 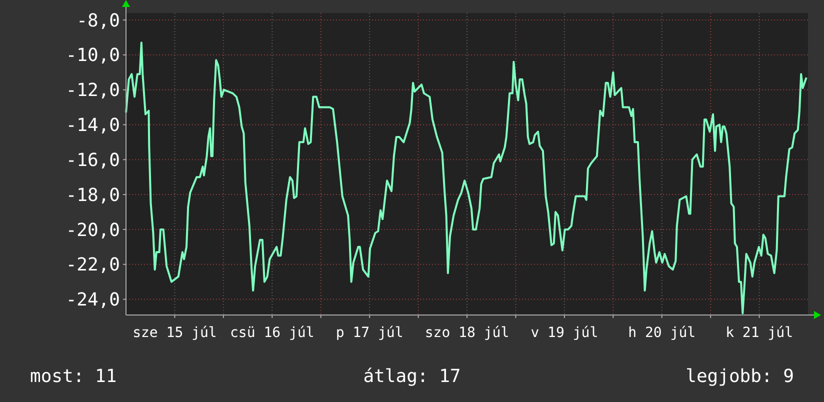 What do you see at coordinates (760, 333) in the screenshot?
I see `x-tick-label: k 21 júl` at bounding box center [760, 333].